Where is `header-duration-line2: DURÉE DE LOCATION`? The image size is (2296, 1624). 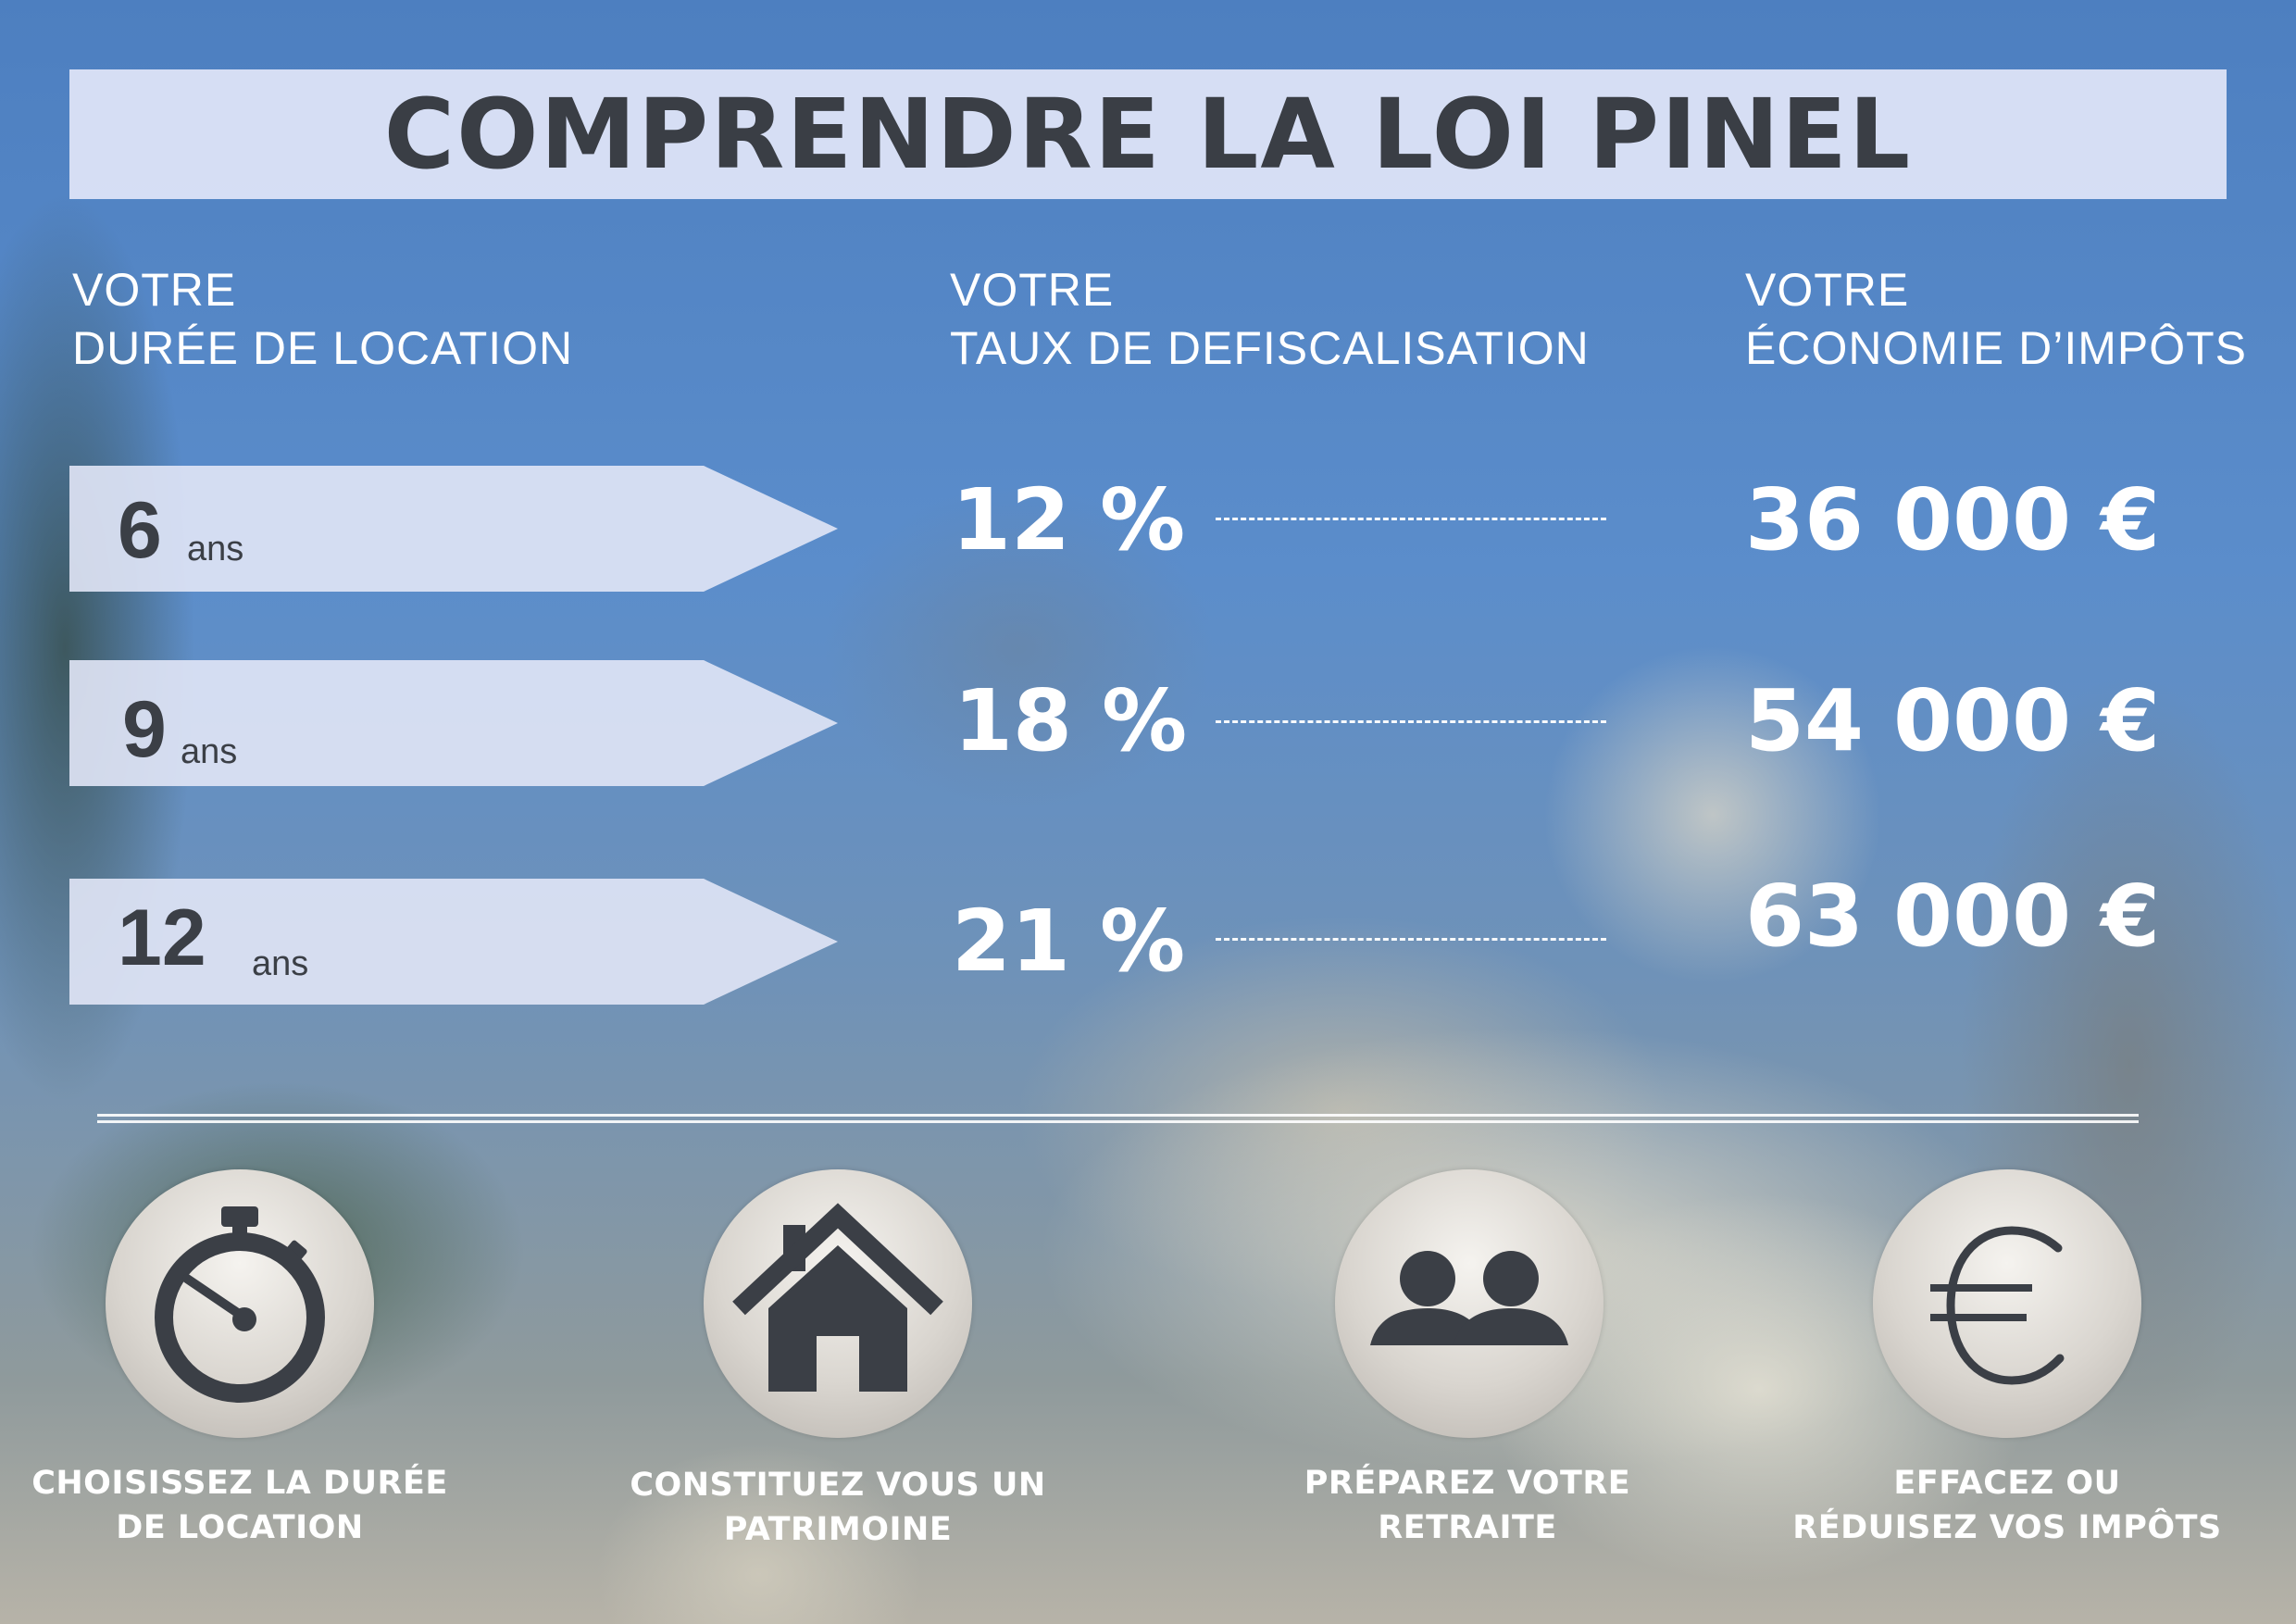 header-duration-line2: DURÉE DE LOCATION is located at coordinates (323, 348).